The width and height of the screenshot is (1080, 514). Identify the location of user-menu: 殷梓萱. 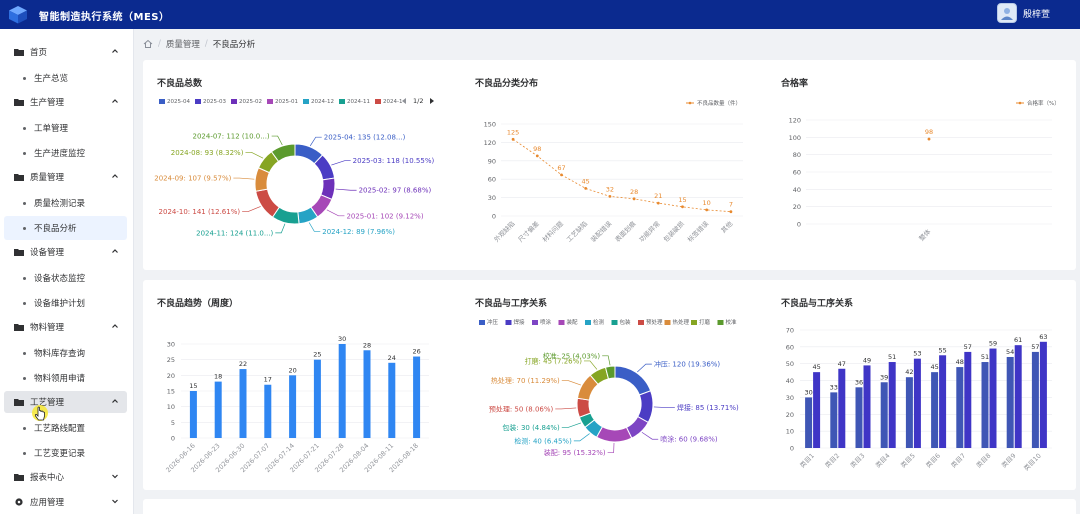
(1023, 13).